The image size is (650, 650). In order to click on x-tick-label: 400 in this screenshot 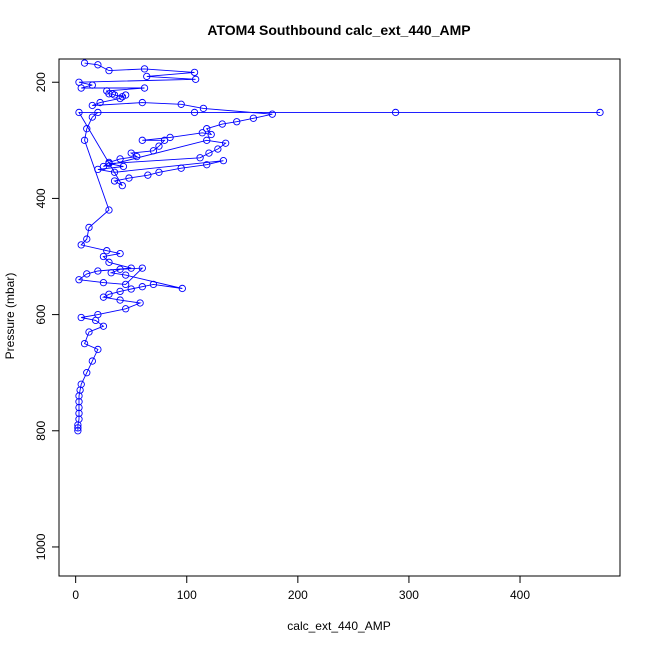, I will do `click(520, 595)`.